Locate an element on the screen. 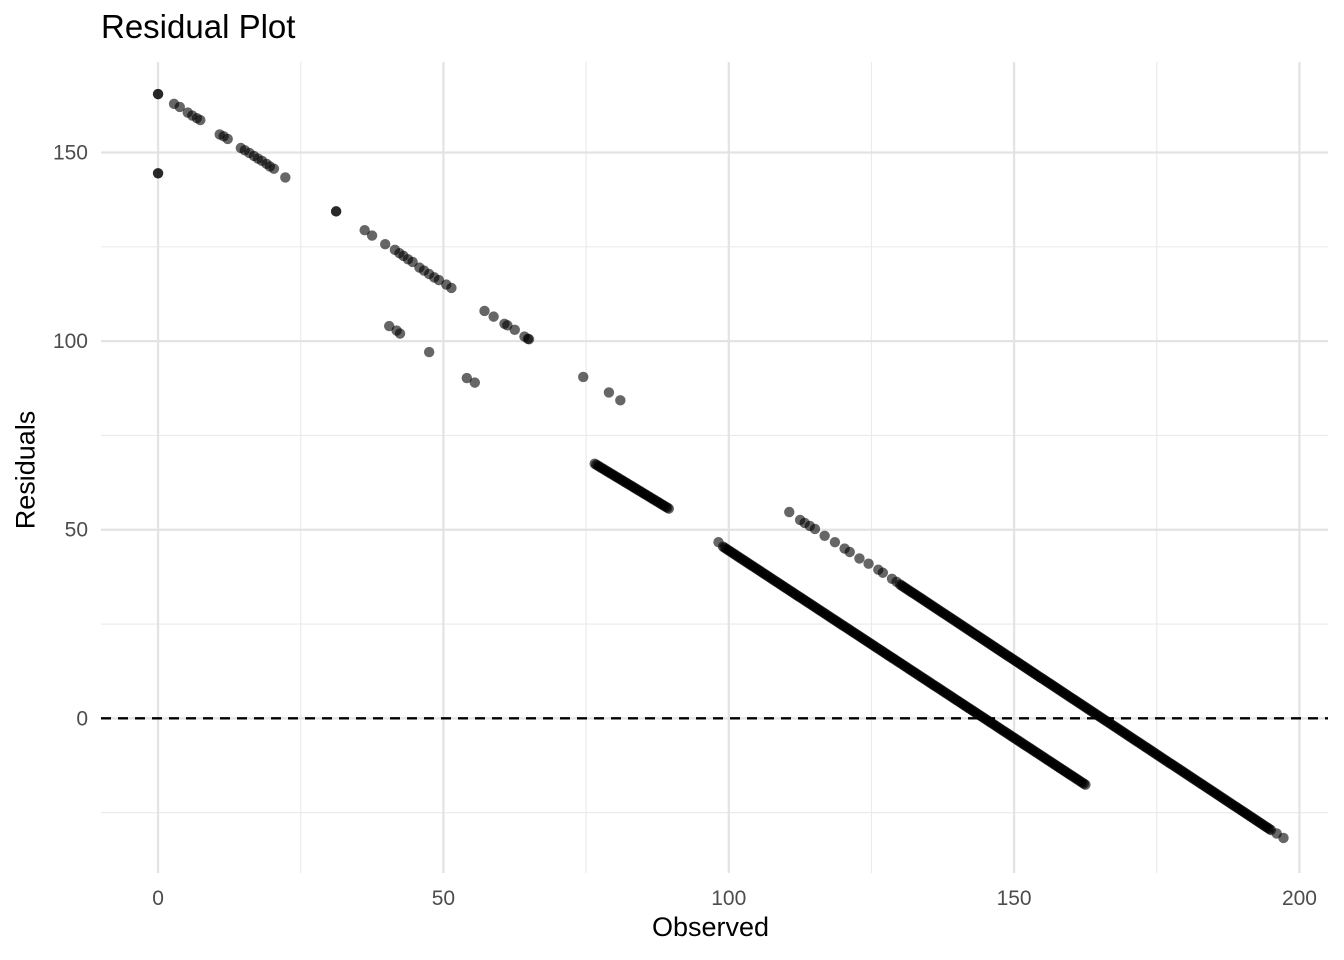  y-tick-label: 150 is located at coordinates (70, 153).